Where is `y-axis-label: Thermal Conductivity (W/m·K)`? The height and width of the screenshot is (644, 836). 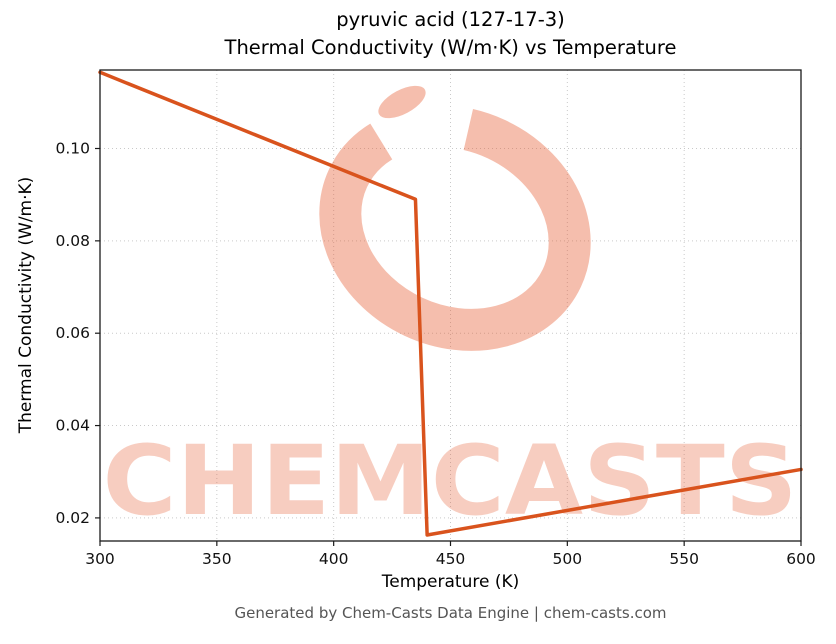
y-axis-label: Thermal Conductivity (W/m·K) is located at coordinates (26, 305).